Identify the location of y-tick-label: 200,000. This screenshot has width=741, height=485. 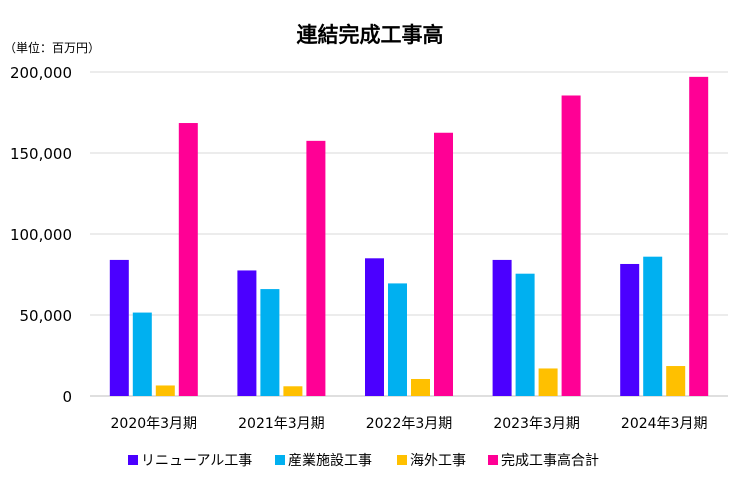
(41, 73).